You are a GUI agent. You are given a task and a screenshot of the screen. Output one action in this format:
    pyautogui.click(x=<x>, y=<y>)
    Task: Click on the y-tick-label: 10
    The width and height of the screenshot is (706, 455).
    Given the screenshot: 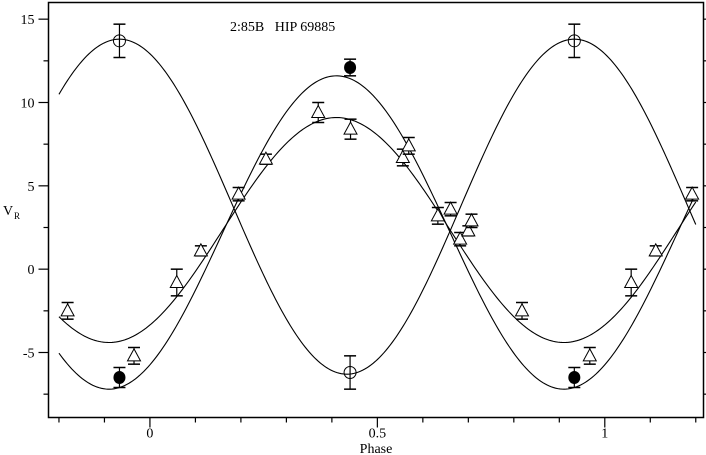 What is the action you would take?
    pyautogui.click(x=28, y=104)
    